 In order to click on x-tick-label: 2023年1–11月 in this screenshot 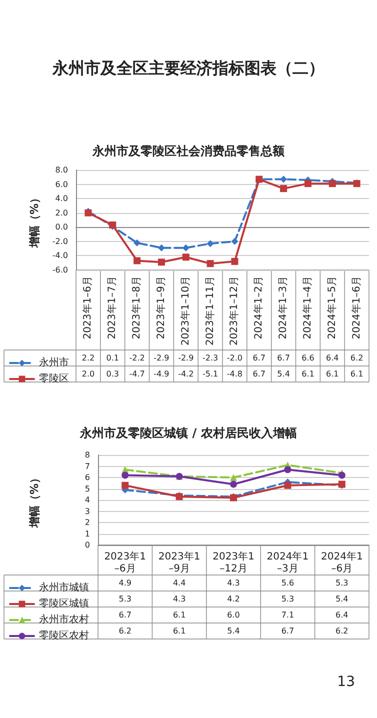, I will do `click(210, 311)`.